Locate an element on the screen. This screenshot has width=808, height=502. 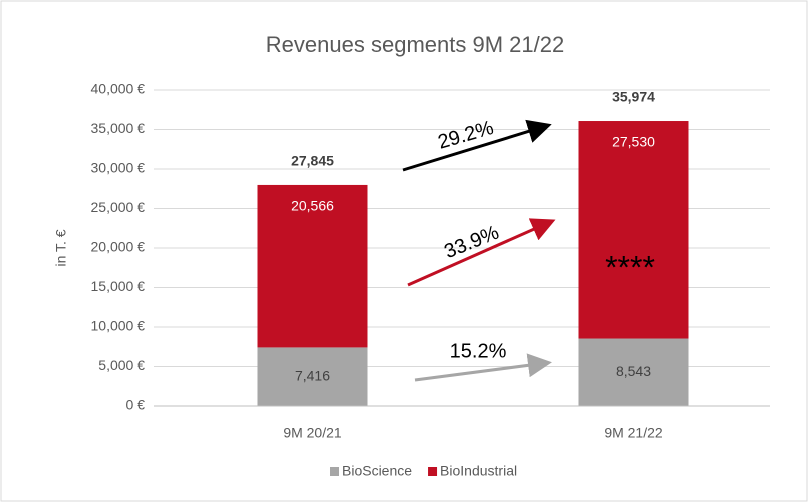
chart-title: Revenues segments 9M 21/22 is located at coordinates (415, 44).